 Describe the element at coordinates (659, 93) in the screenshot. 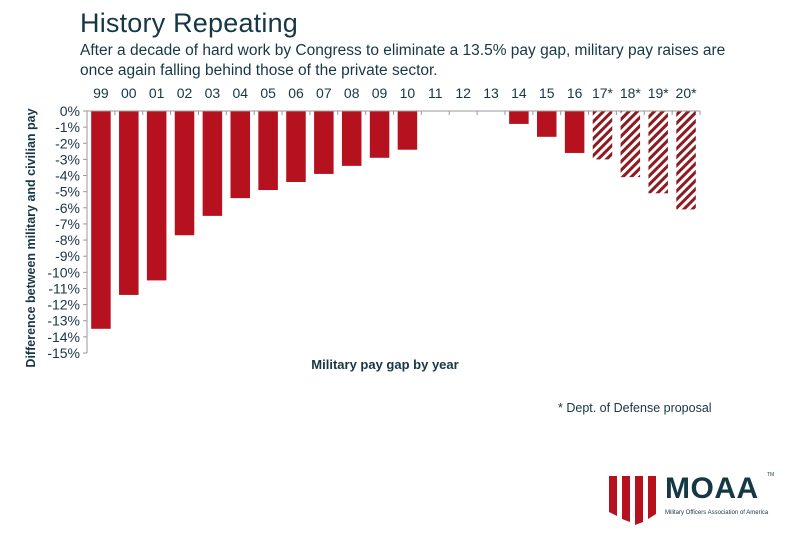

I see `x-category-label: 19*` at that location.